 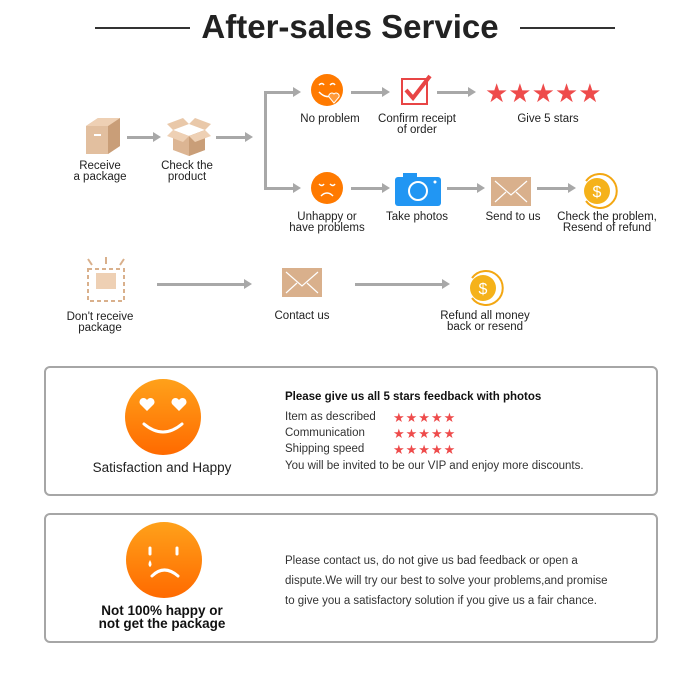 I want to click on sad-label: Not 100% happy or not get the package, so click(x=162, y=617).